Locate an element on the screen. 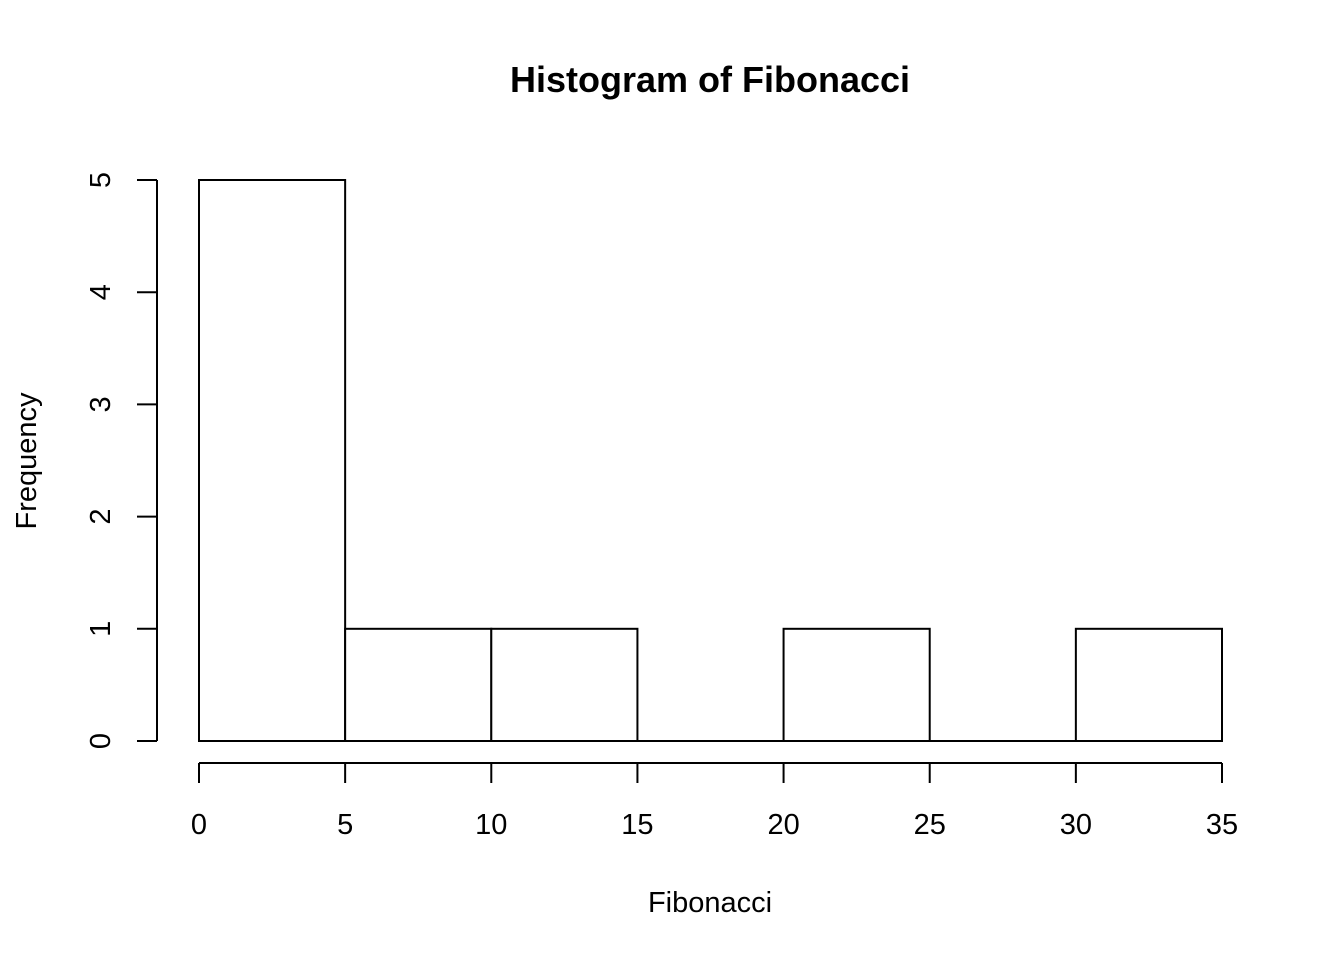 Image resolution: width=1344 pixels, height=965 pixels. y-tick-label: 4 is located at coordinates (101, 292).